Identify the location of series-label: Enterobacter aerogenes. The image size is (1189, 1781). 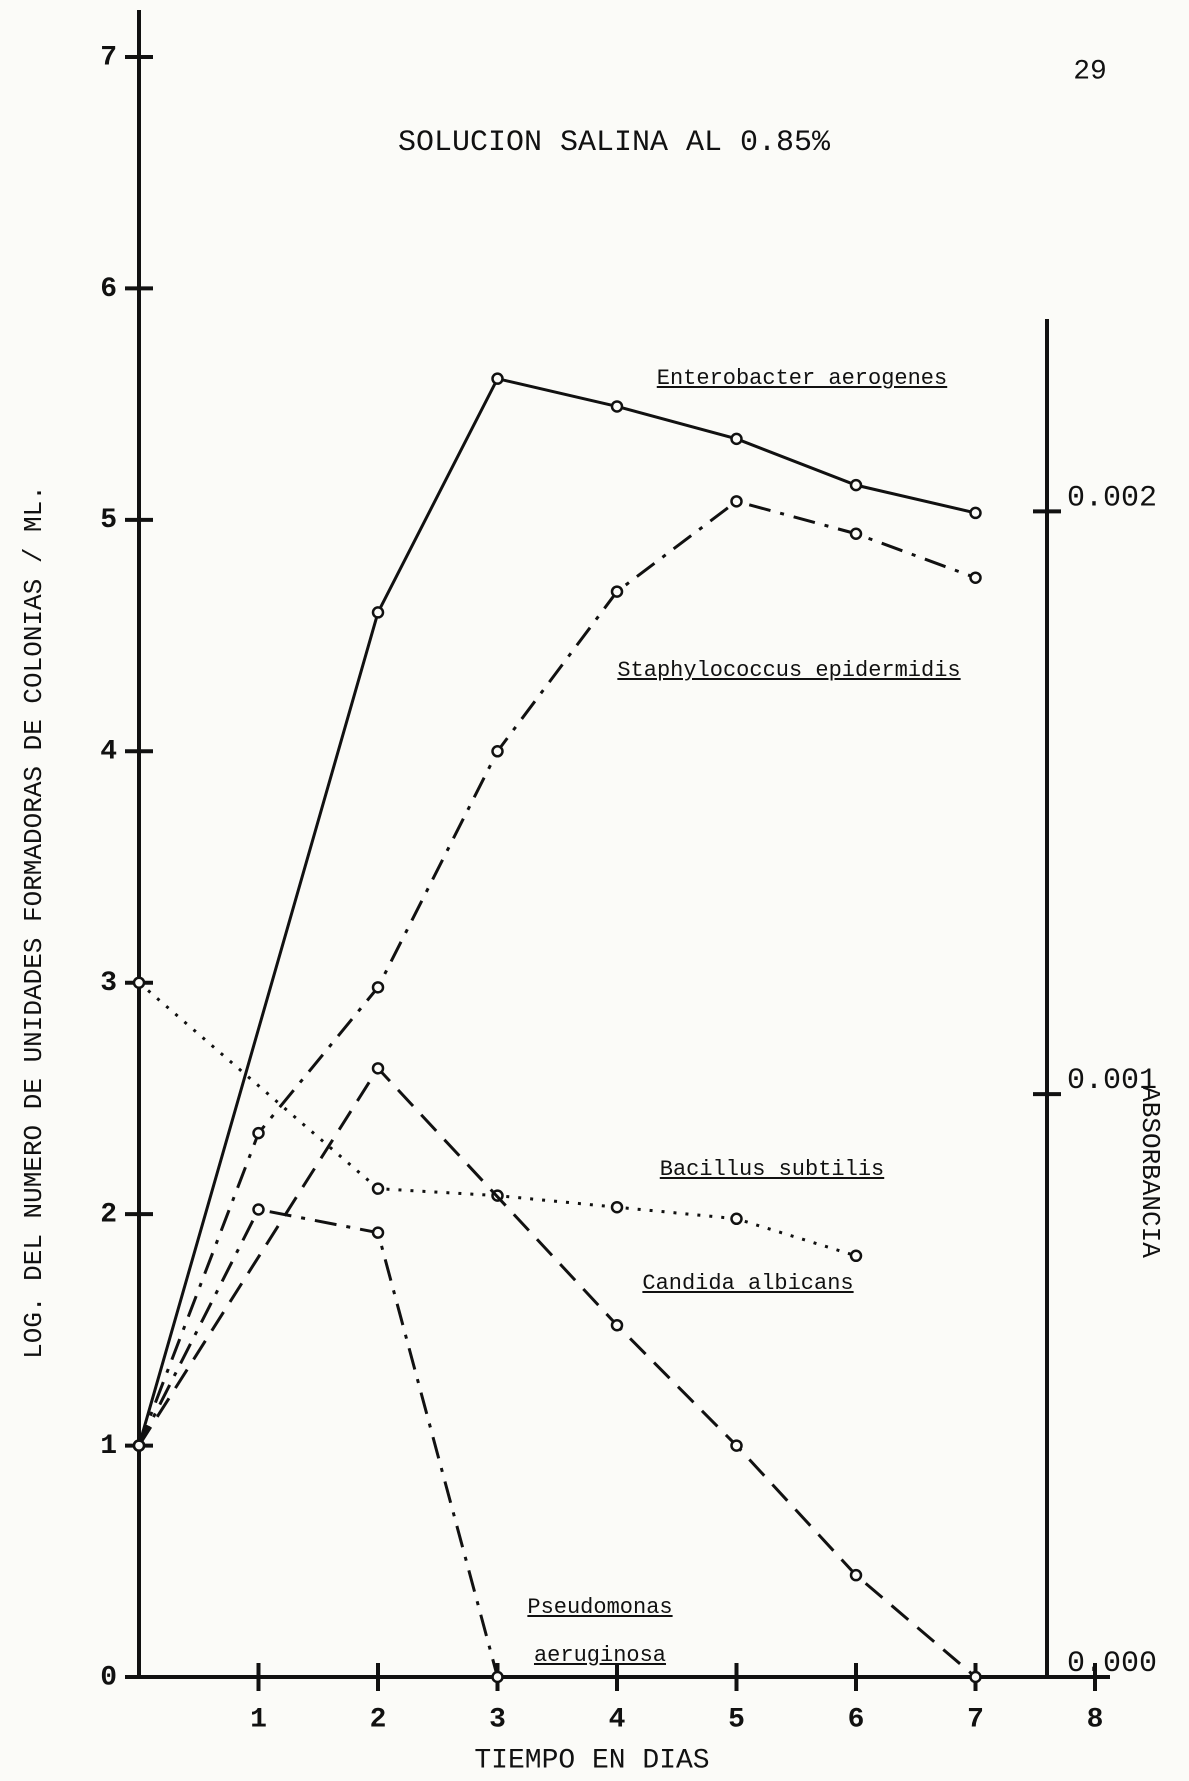
(802, 378).